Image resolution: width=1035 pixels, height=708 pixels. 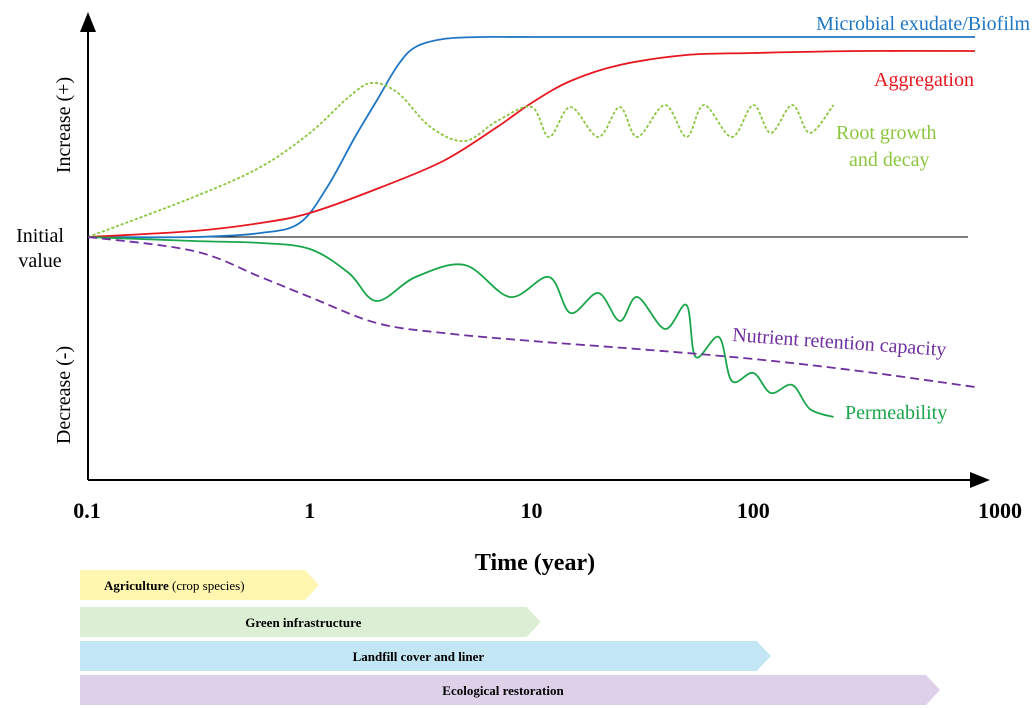 I want to click on series-label-root-line1: Root growth, so click(x=886, y=133).